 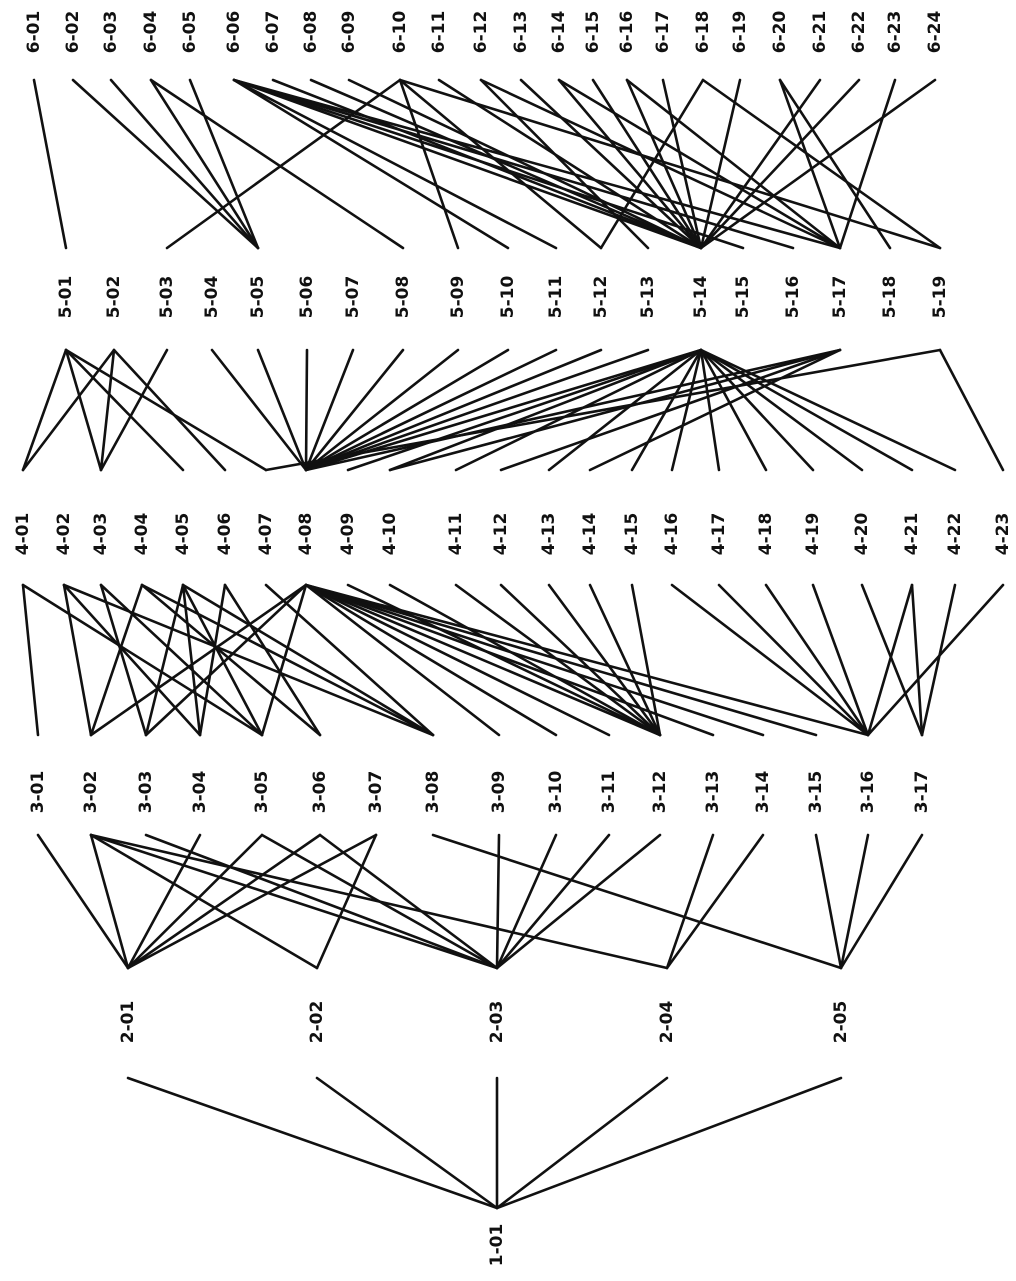 What do you see at coordinates (262, 792) in the screenshot?
I see `node-label-3-05: 3-05` at bounding box center [262, 792].